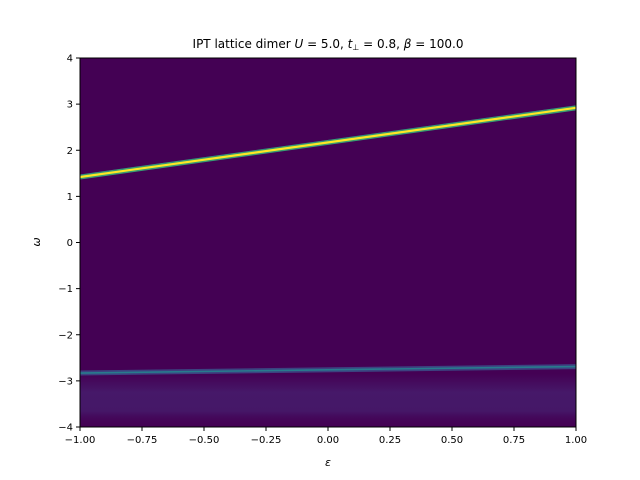 Image resolution: width=640 pixels, height=480 pixels. What do you see at coordinates (204, 440) in the screenshot?
I see `x-tick-label: −0.50` at bounding box center [204, 440].